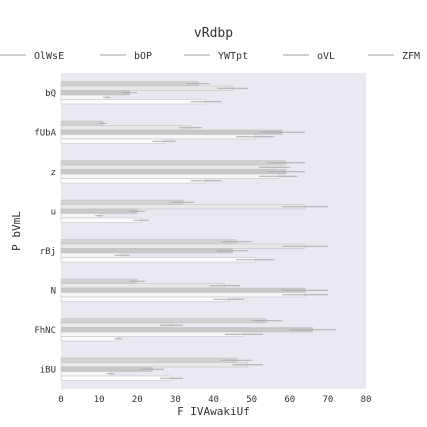 This screenshot has width=427, height=427. Describe the element at coordinates (53, 291) in the screenshot. I see `y-tick-label: N` at that location.